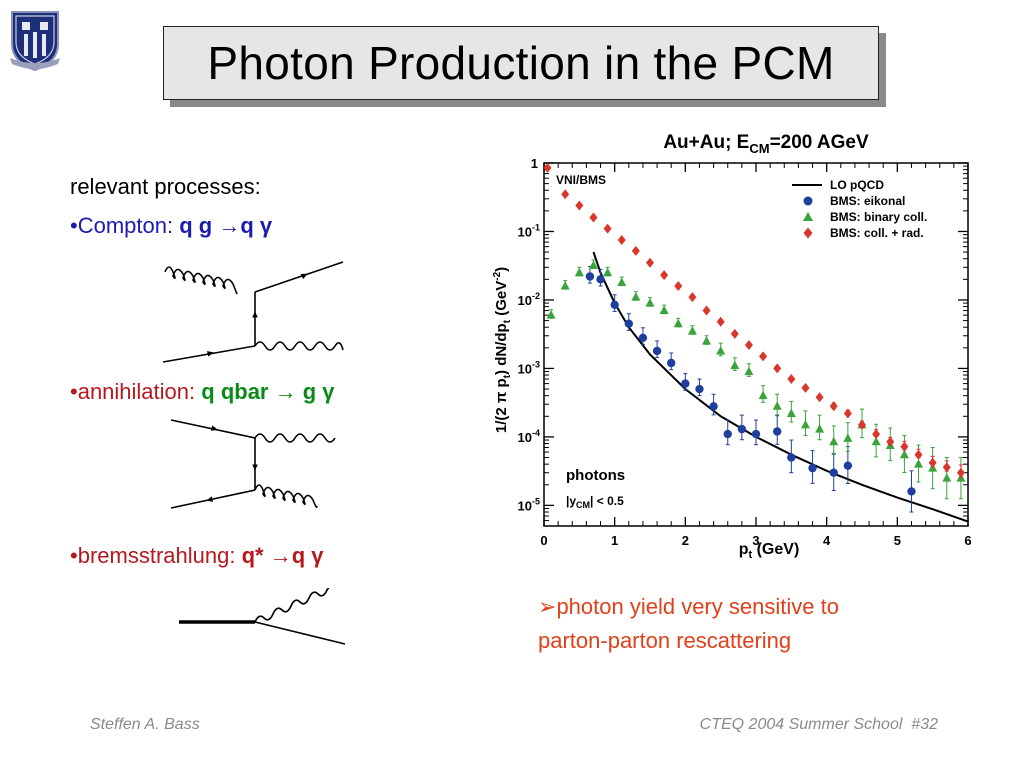 This screenshot has width=1024, height=768. What do you see at coordinates (268, 391) in the screenshot?
I see `annihilation-formula: q qbar → g γ` at bounding box center [268, 391].